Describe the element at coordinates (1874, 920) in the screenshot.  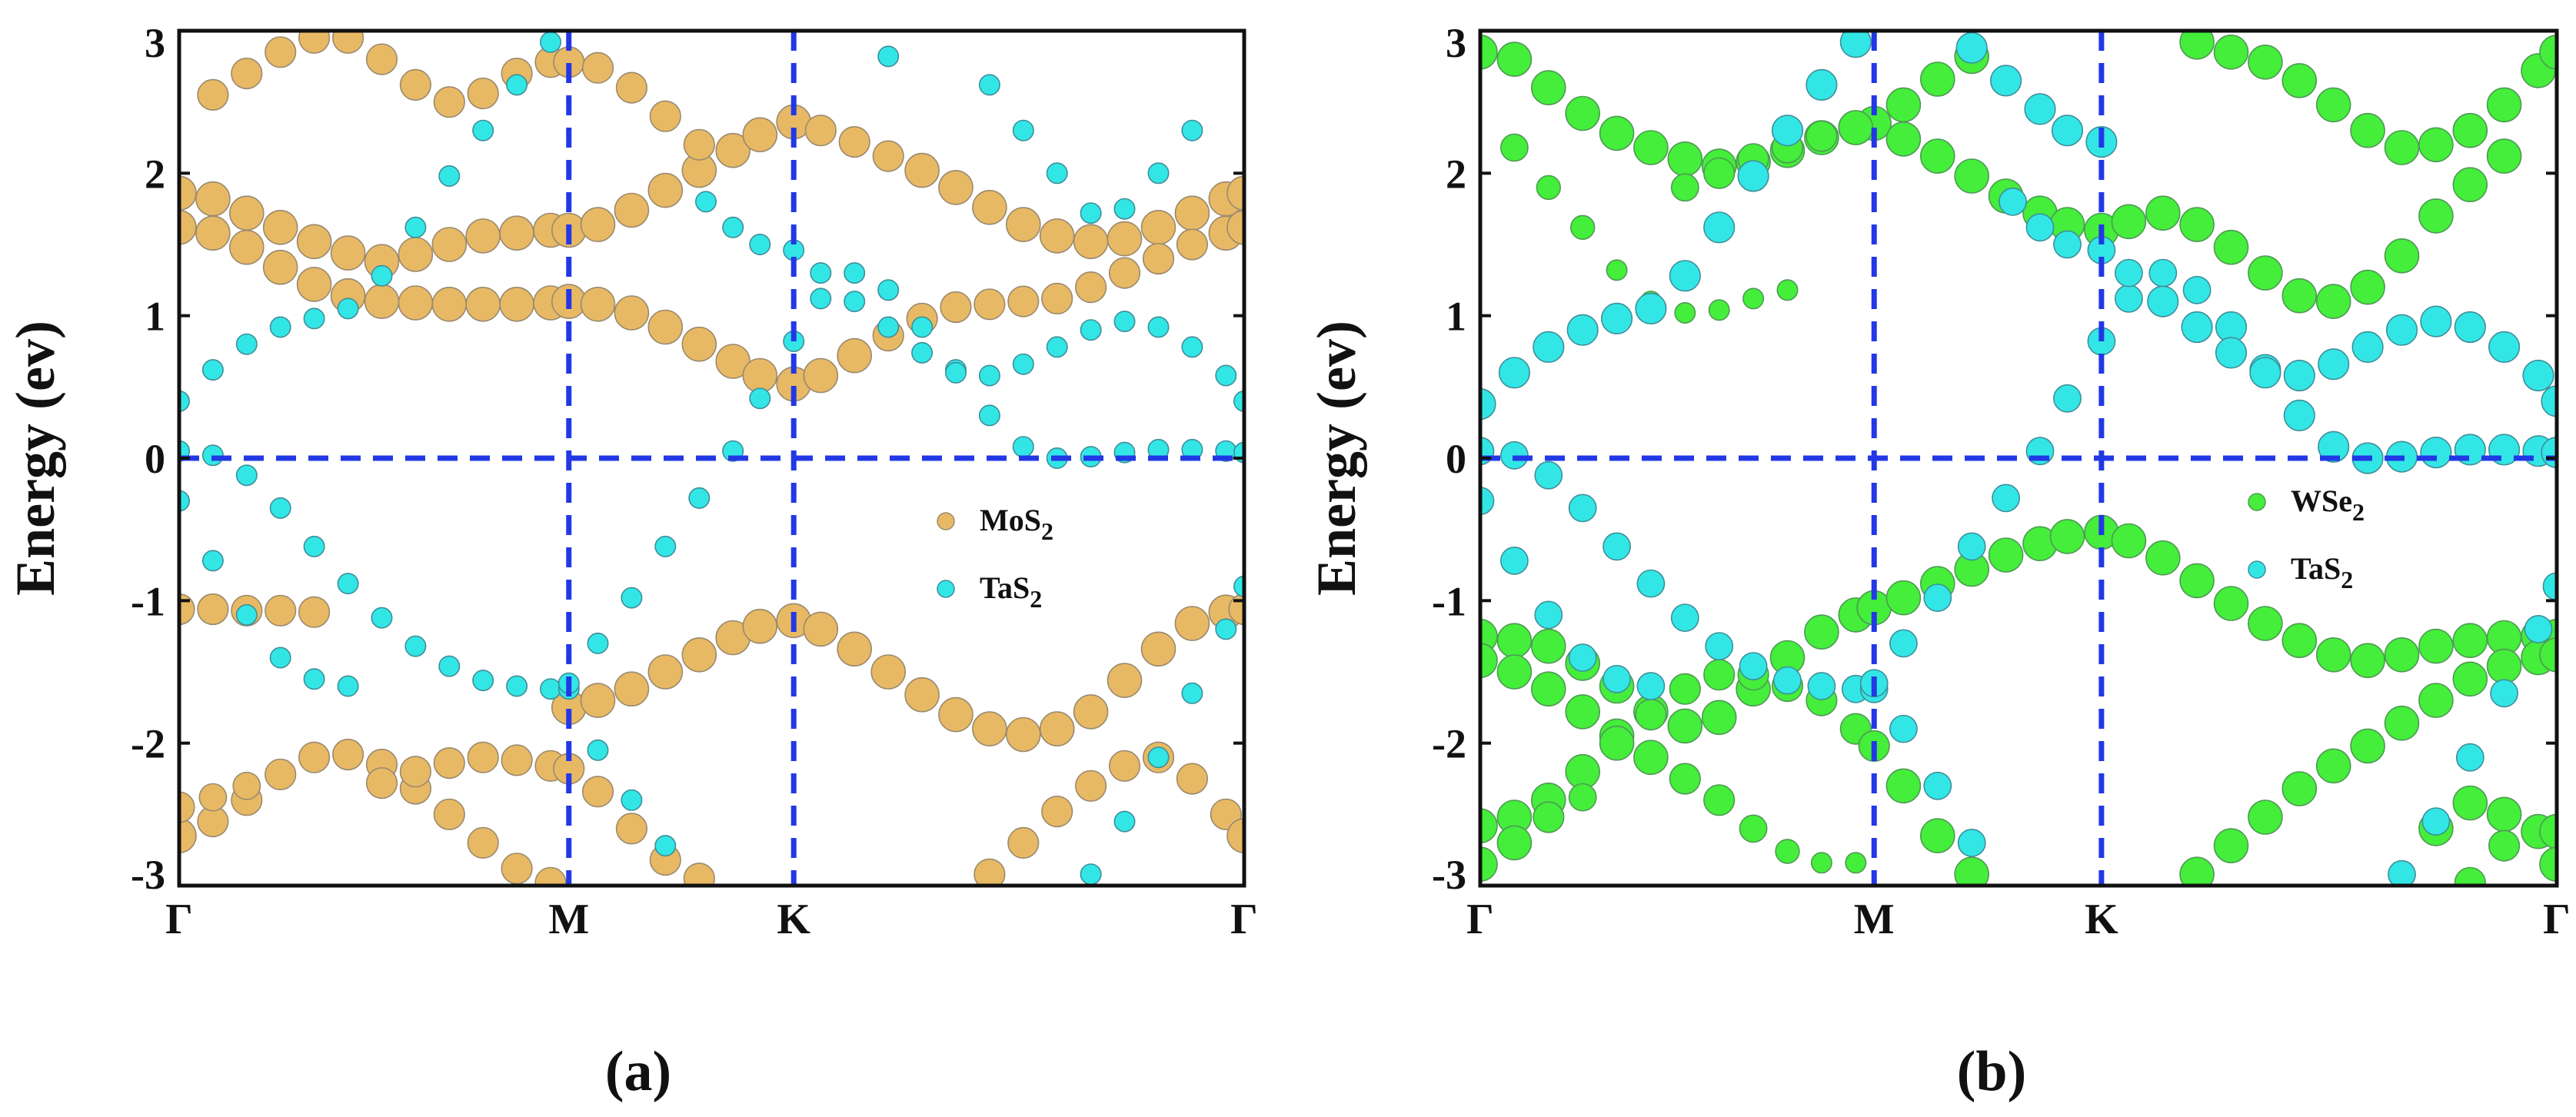
I see `k-point-label: M` at that location.